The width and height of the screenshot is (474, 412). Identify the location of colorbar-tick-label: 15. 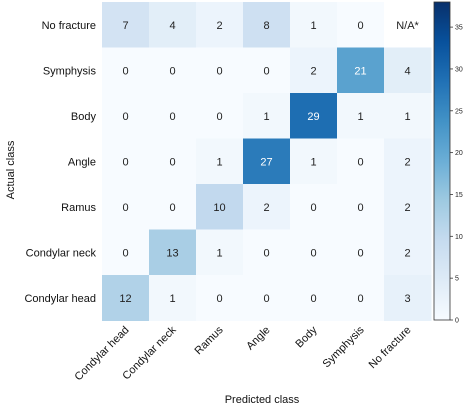
(459, 195).